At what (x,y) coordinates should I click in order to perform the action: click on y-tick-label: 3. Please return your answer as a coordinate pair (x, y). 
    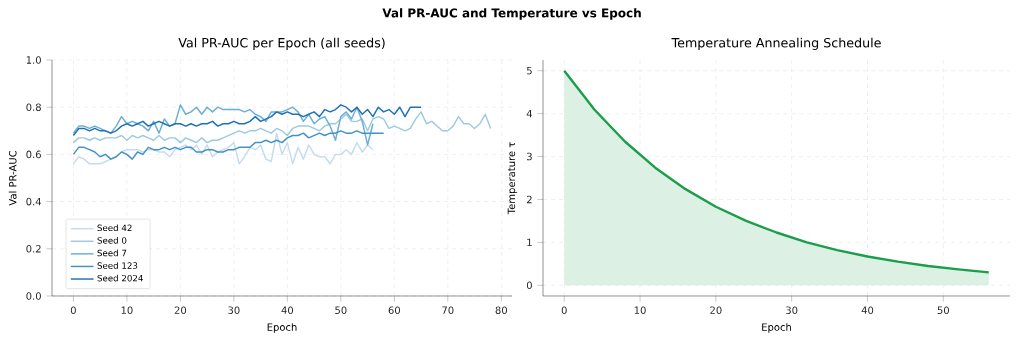
    Looking at the image, I should click on (529, 156).